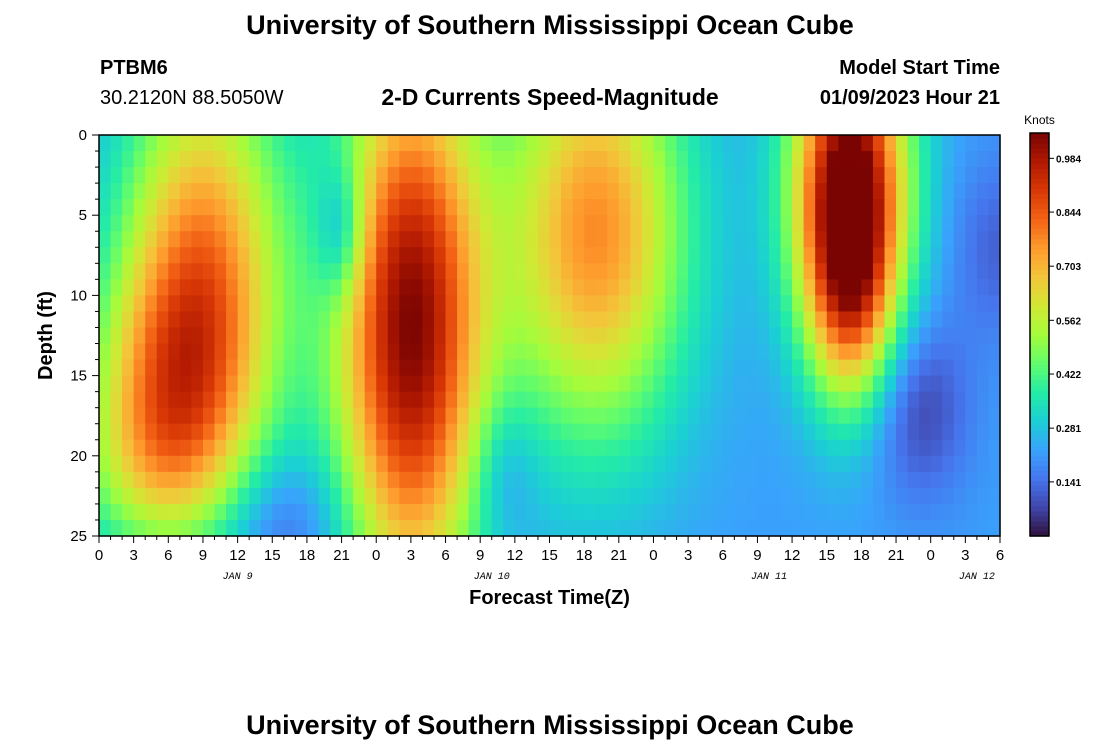 The width and height of the screenshot is (1100, 750). Describe the element at coordinates (83, 215) in the screenshot. I see `y-tick-label: 5` at that location.